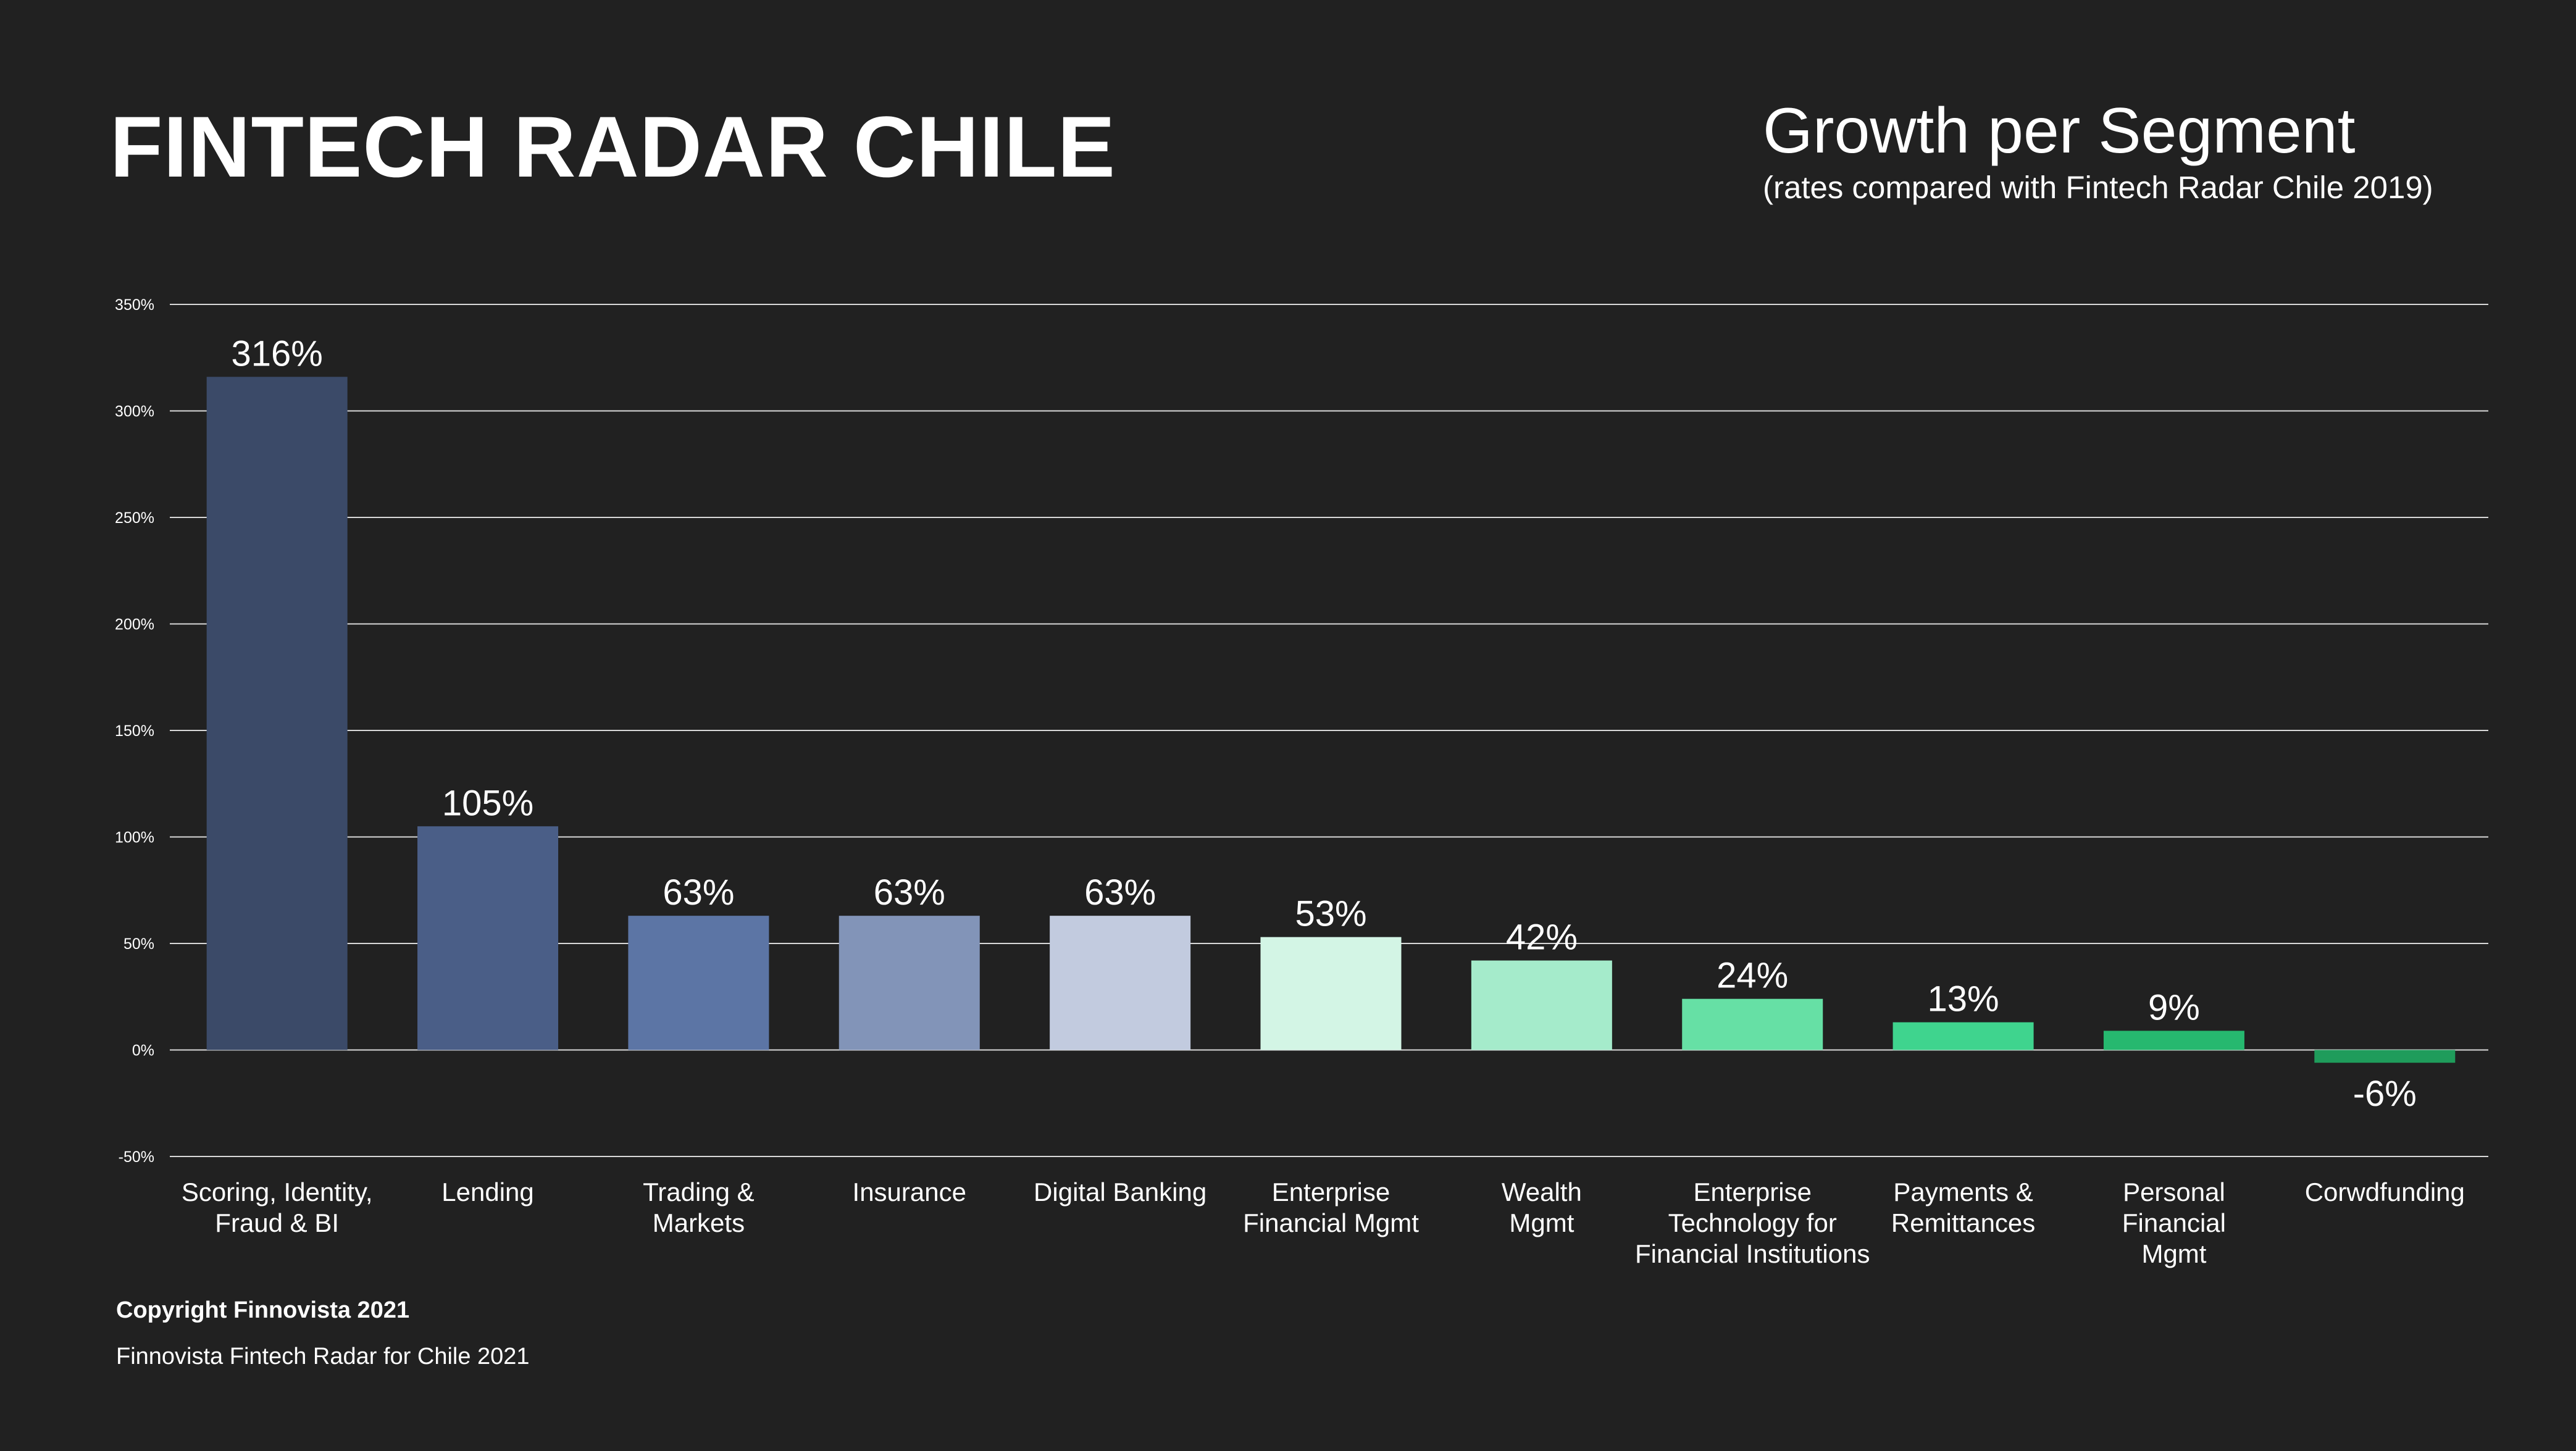  Describe the element at coordinates (910, 1191) in the screenshot. I see `x-category-label: Insurance` at that location.